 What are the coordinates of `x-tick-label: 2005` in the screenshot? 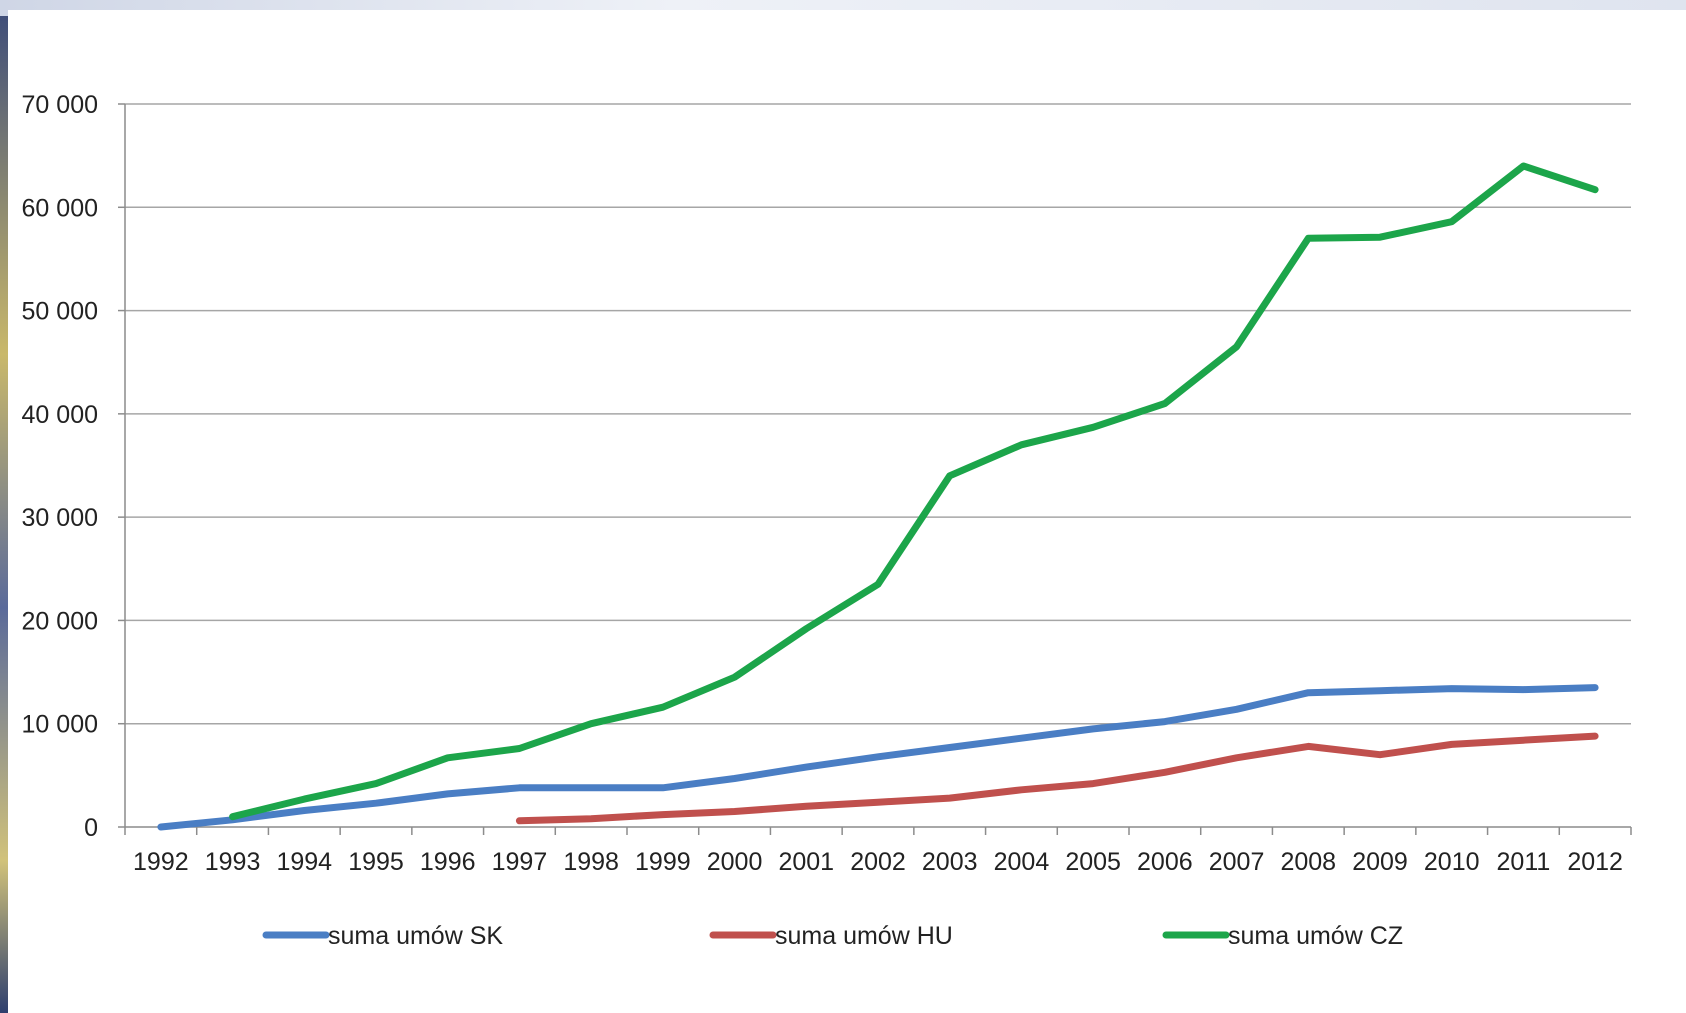 It's located at (1093, 862).